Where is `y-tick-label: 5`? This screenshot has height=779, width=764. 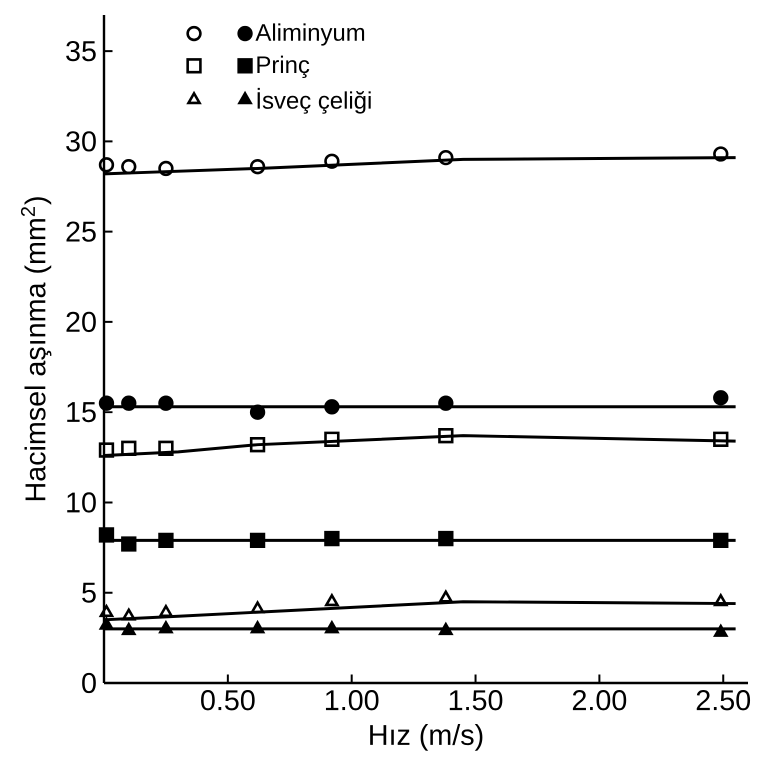
y-tick-label: 5 is located at coordinates (89, 592).